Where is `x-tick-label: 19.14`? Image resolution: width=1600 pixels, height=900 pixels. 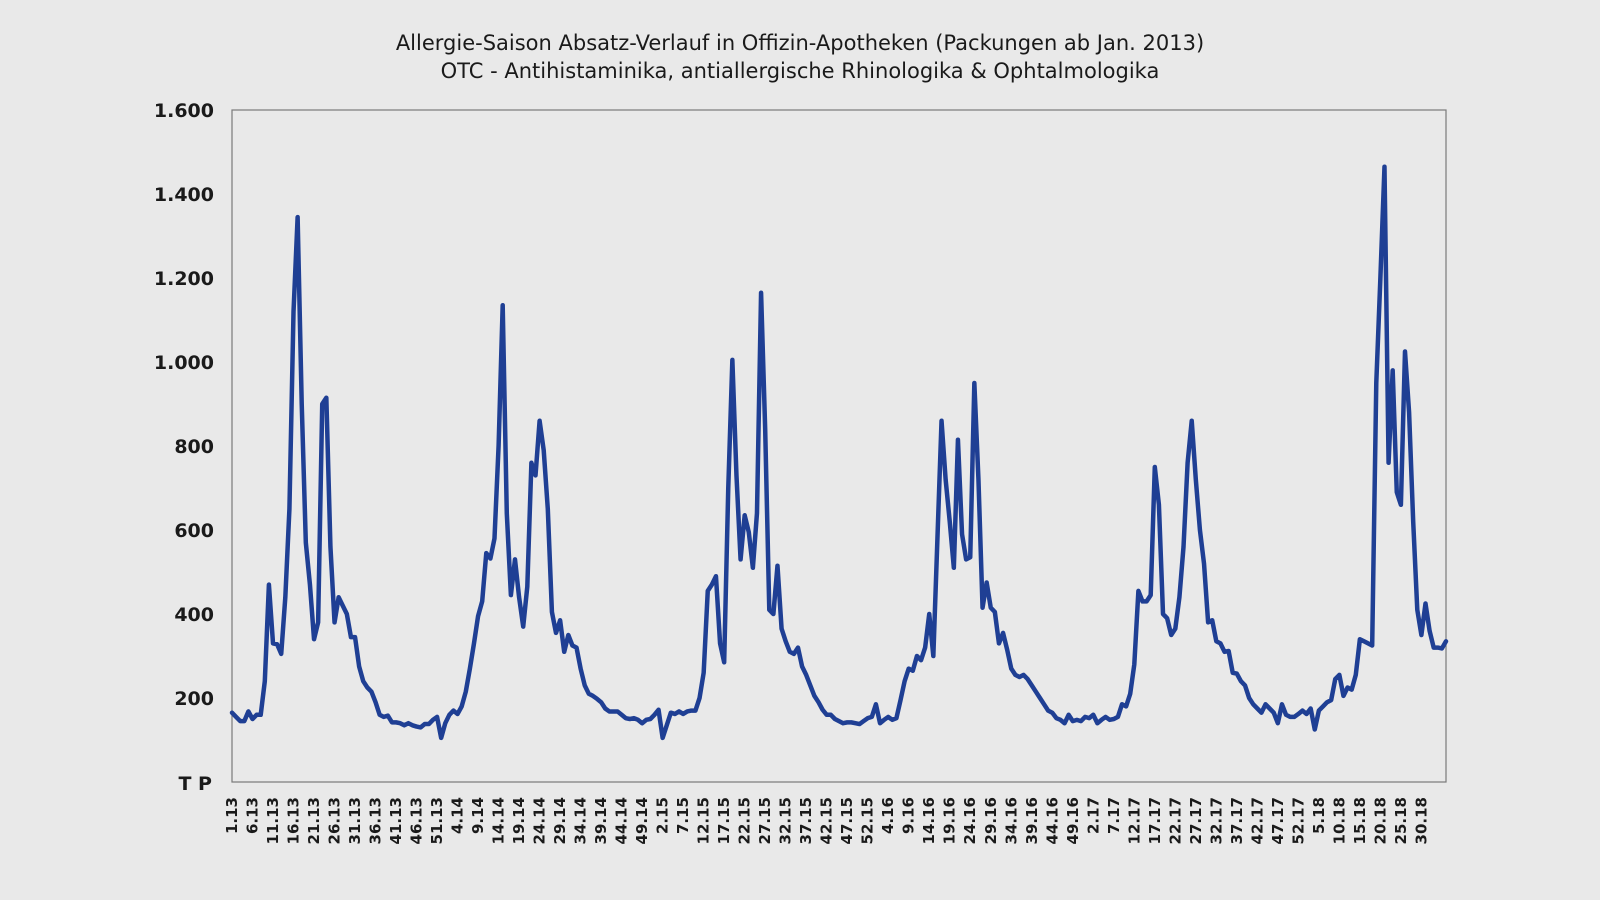 x-tick-label: 19.14 is located at coordinates (519, 820).